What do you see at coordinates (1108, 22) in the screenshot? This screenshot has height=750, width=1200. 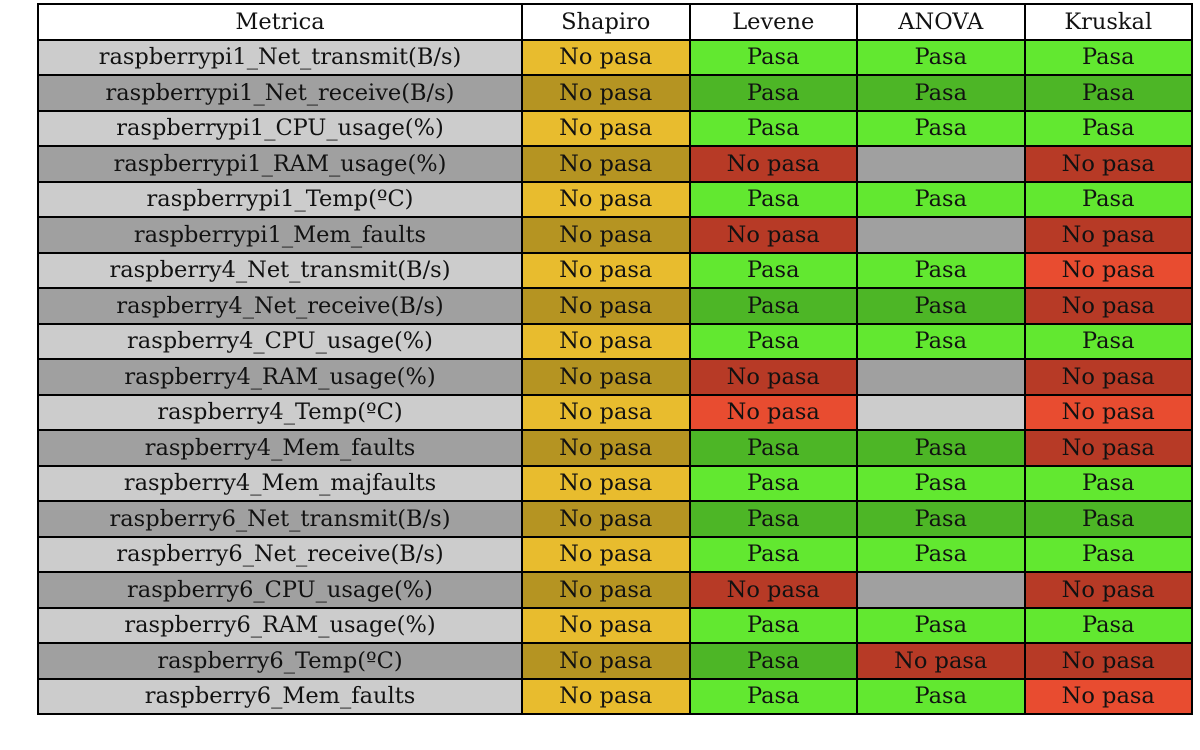 I see `header-kruskal: Kruskal` at bounding box center [1108, 22].